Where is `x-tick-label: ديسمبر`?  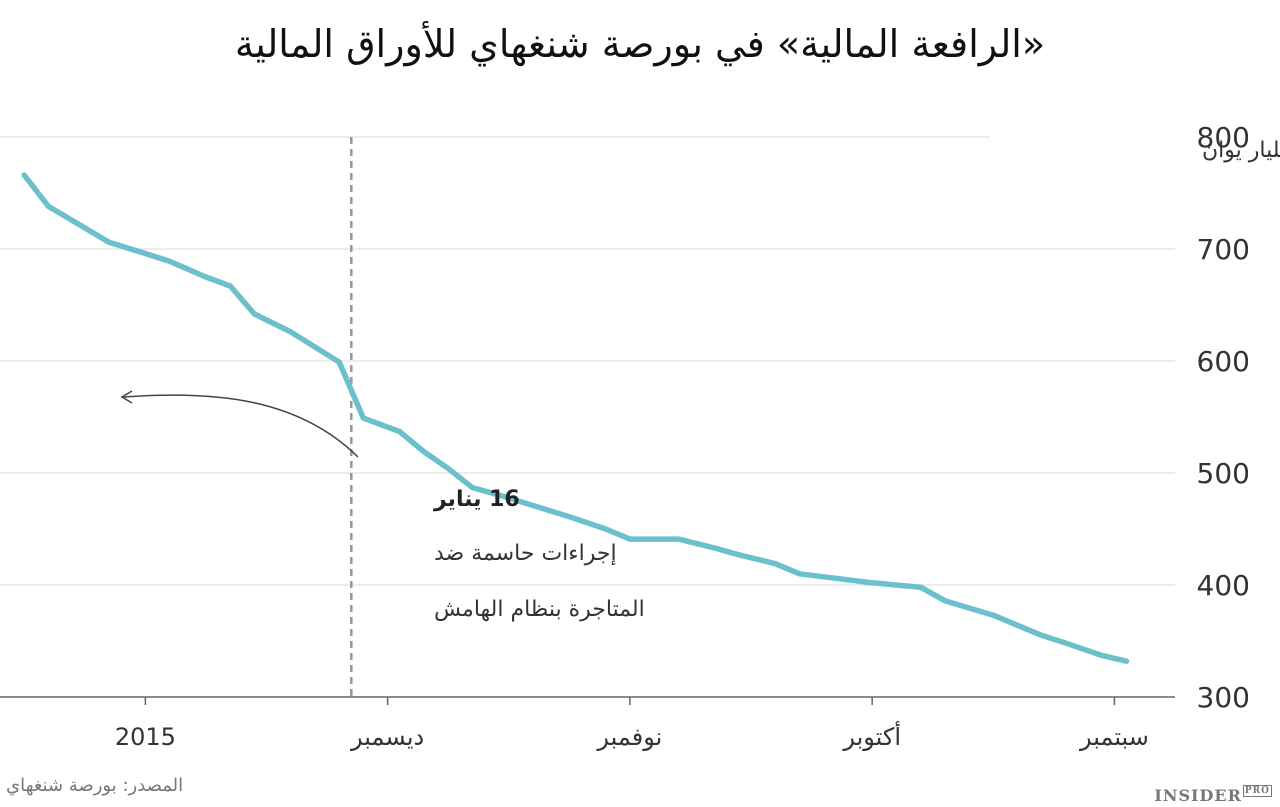
x-tick-label: ديسمبر is located at coordinates (387, 737).